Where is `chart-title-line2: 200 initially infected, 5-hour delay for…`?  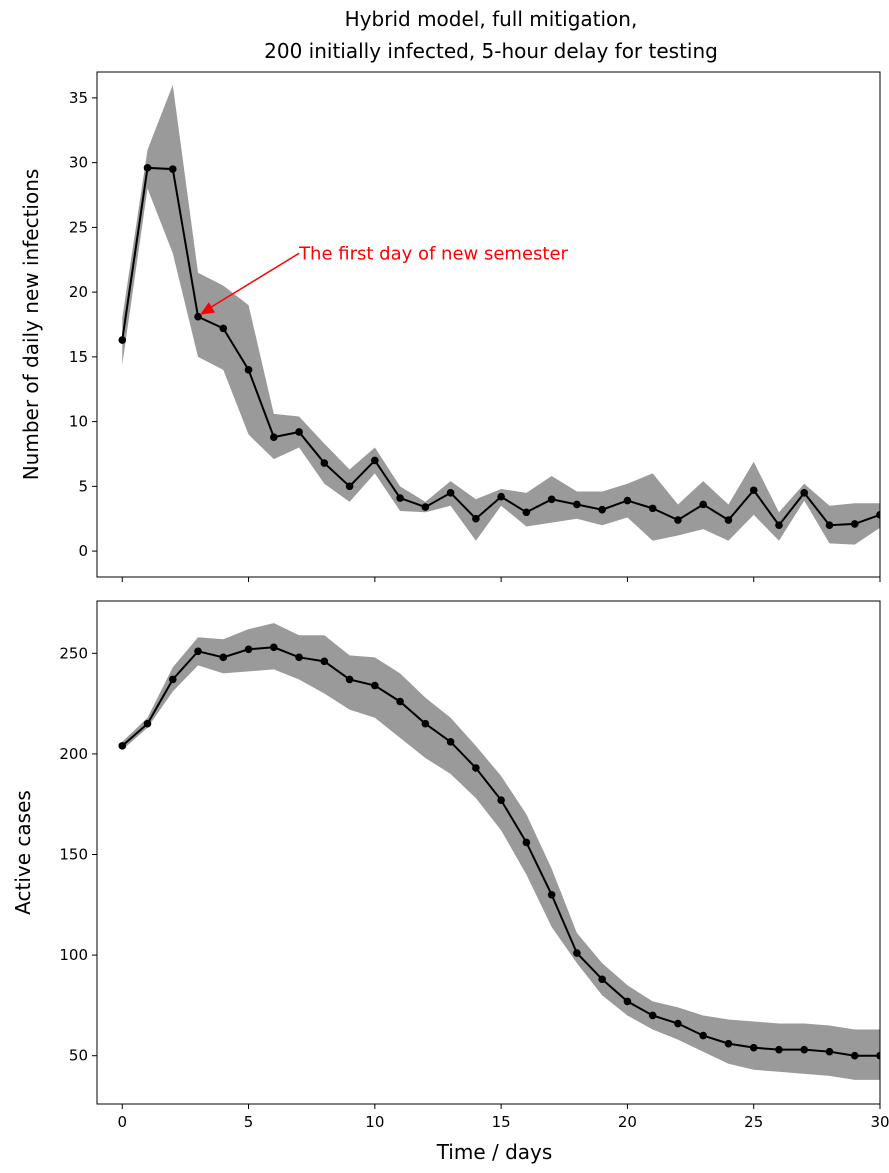 chart-title-line2: 200 initially infected, 5-hour delay for… is located at coordinates (491, 51).